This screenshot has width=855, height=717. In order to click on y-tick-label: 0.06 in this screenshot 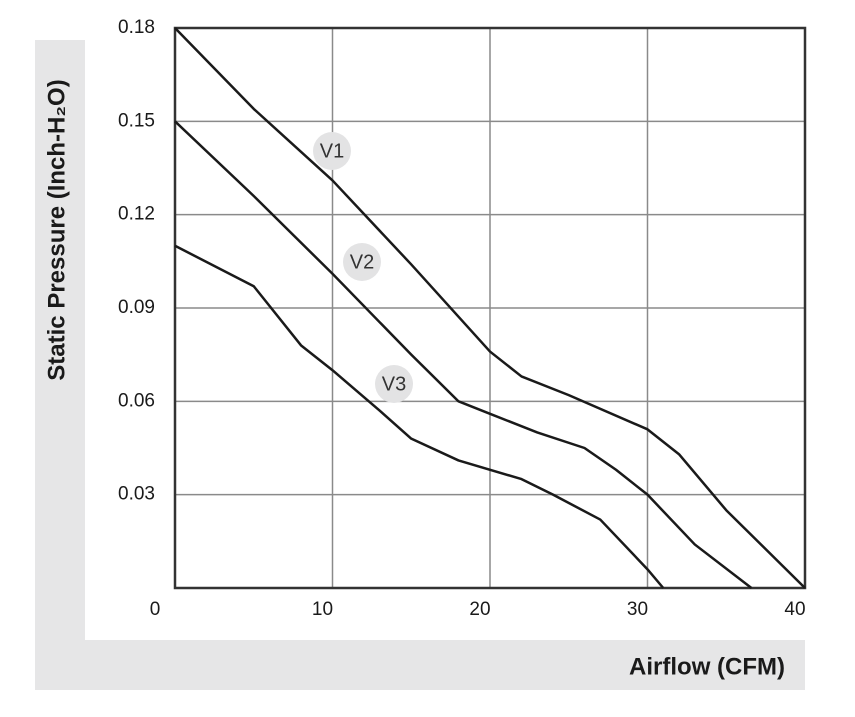, I will do `click(136, 400)`.